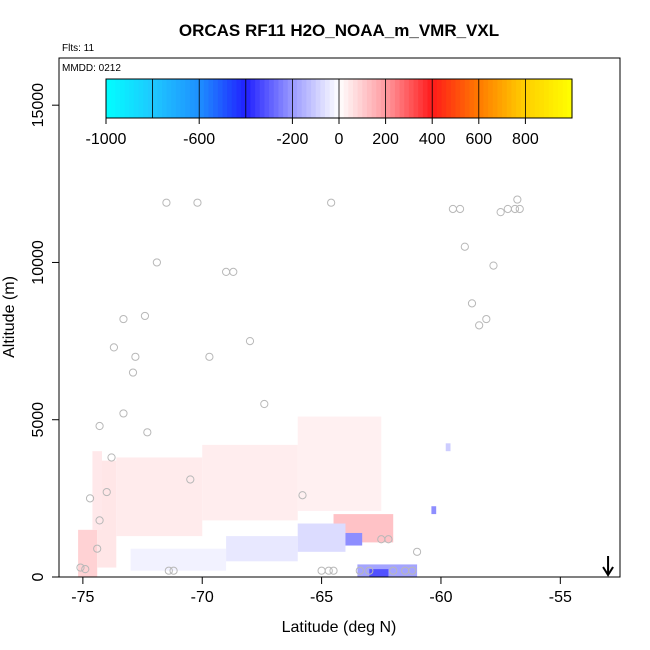 The width and height of the screenshot is (650, 650). Describe the element at coordinates (38, 262) in the screenshot. I see `y-tick-label: 10000` at that location.